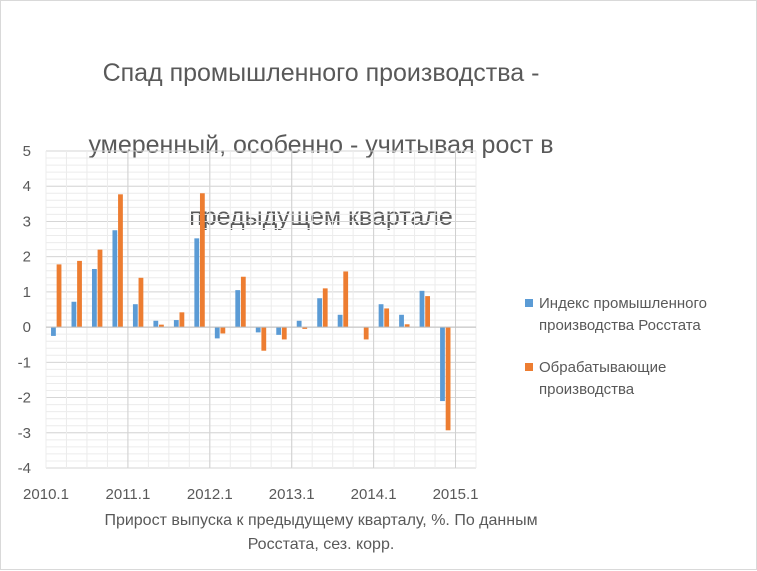 This screenshot has height=571, width=757. What do you see at coordinates (24, 362) in the screenshot?
I see `y-tick-label: -1` at bounding box center [24, 362].